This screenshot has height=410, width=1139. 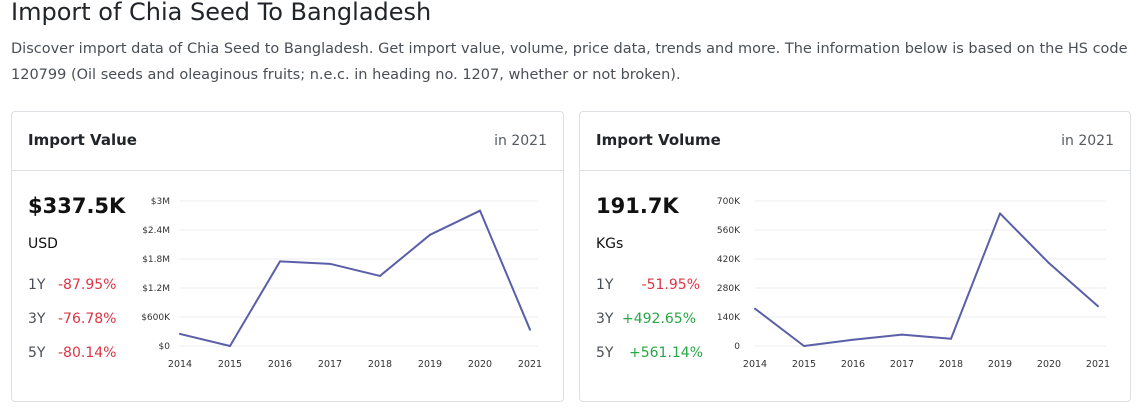 I want to click on y-tick-label: $0, so click(x=165, y=347).